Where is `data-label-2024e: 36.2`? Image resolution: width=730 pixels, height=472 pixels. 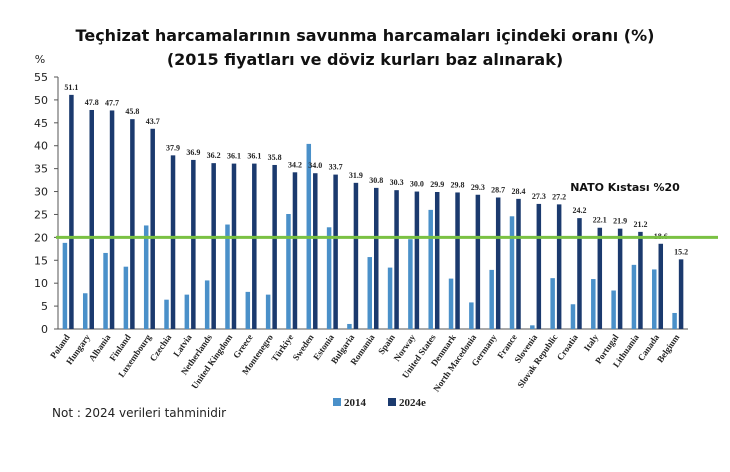 data-label-2024e: 36.2 is located at coordinates (214, 155).